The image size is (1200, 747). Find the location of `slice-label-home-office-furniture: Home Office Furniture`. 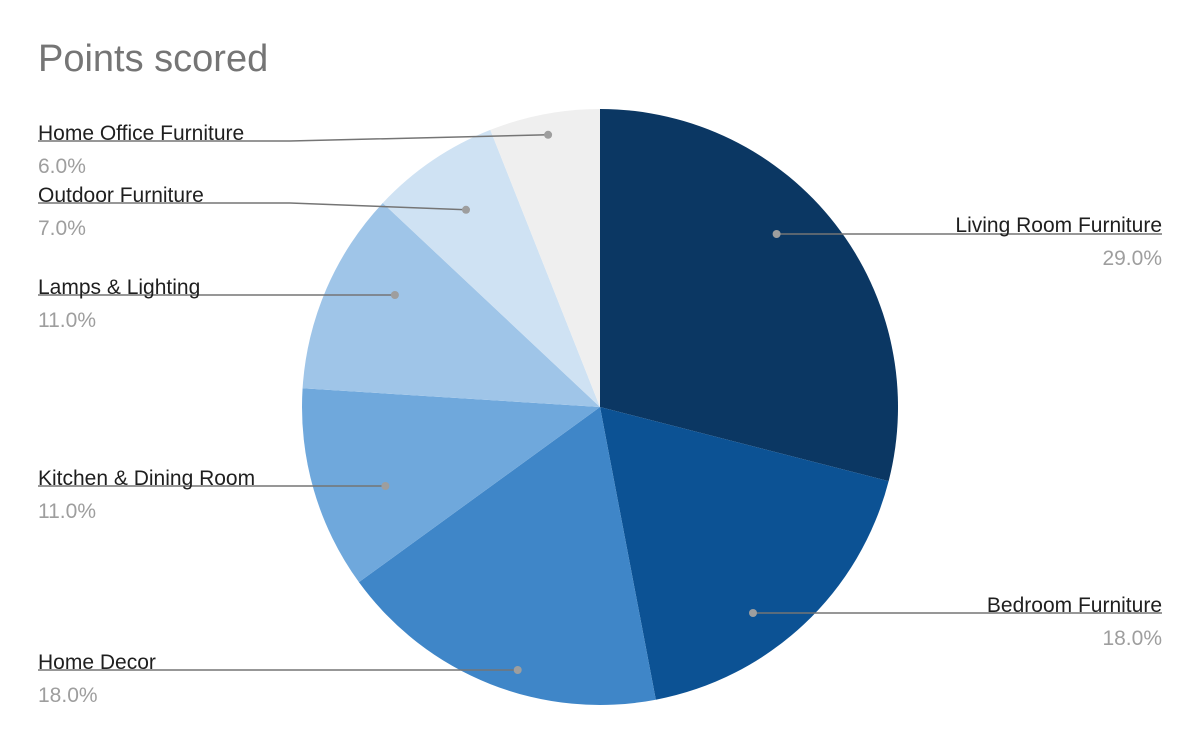

slice-label-home-office-furniture: Home Office Furniture is located at coordinates (141, 133).